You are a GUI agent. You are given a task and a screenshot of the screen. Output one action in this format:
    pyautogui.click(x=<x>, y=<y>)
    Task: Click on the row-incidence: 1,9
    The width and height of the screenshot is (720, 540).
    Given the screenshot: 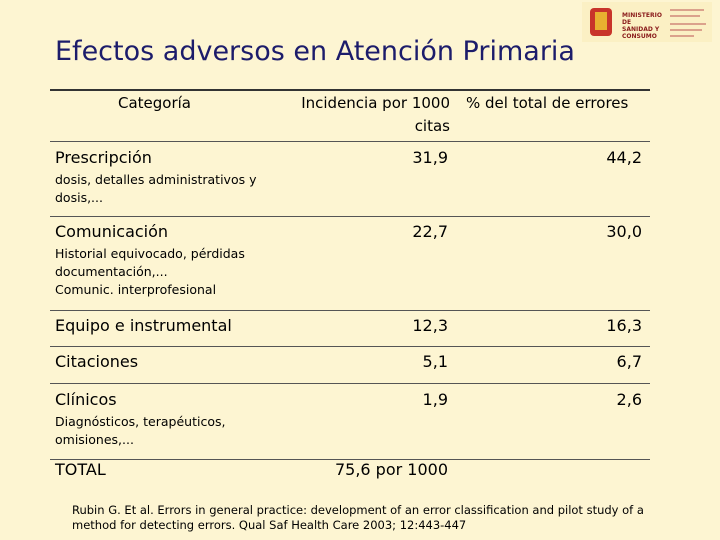 What is the action you would take?
    pyautogui.click(x=435, y=399)
    